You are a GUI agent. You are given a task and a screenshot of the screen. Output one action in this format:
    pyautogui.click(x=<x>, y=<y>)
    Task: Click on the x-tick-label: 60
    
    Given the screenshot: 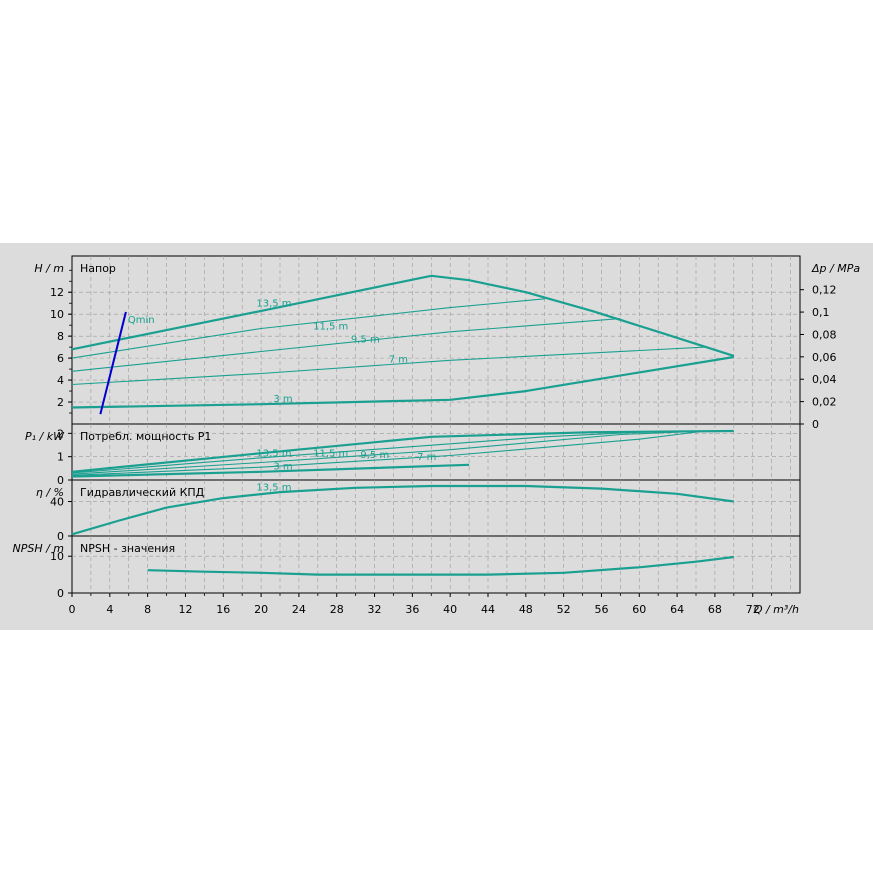 What is the action you would take?
    pyautogui.click(x=639, y=609)
    